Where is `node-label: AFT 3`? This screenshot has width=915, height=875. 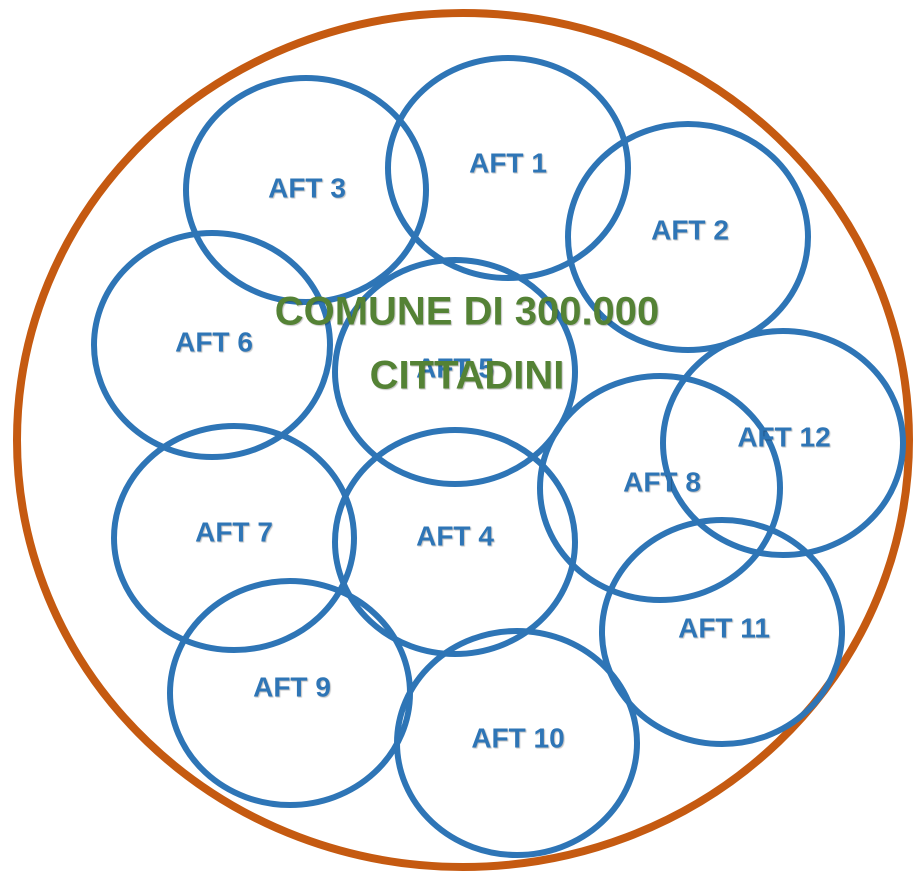 node-label: AFT 3 is located at coordinates (307, 187).